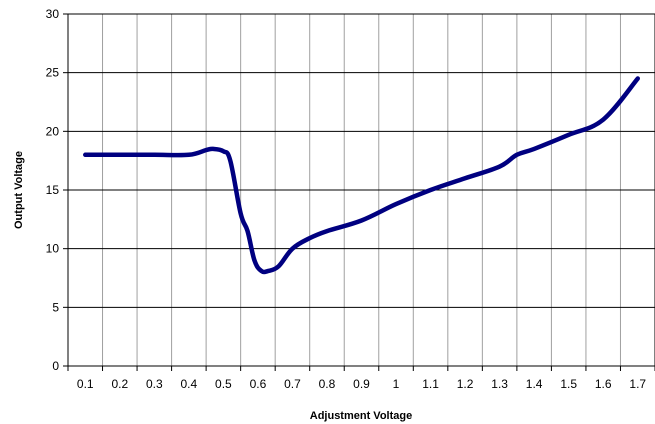 The width and height of the screenshot is (655, 424). Describe the element at coordinates (53, 249) in the screenshot. I see `y-tick-label: 10` at that location.